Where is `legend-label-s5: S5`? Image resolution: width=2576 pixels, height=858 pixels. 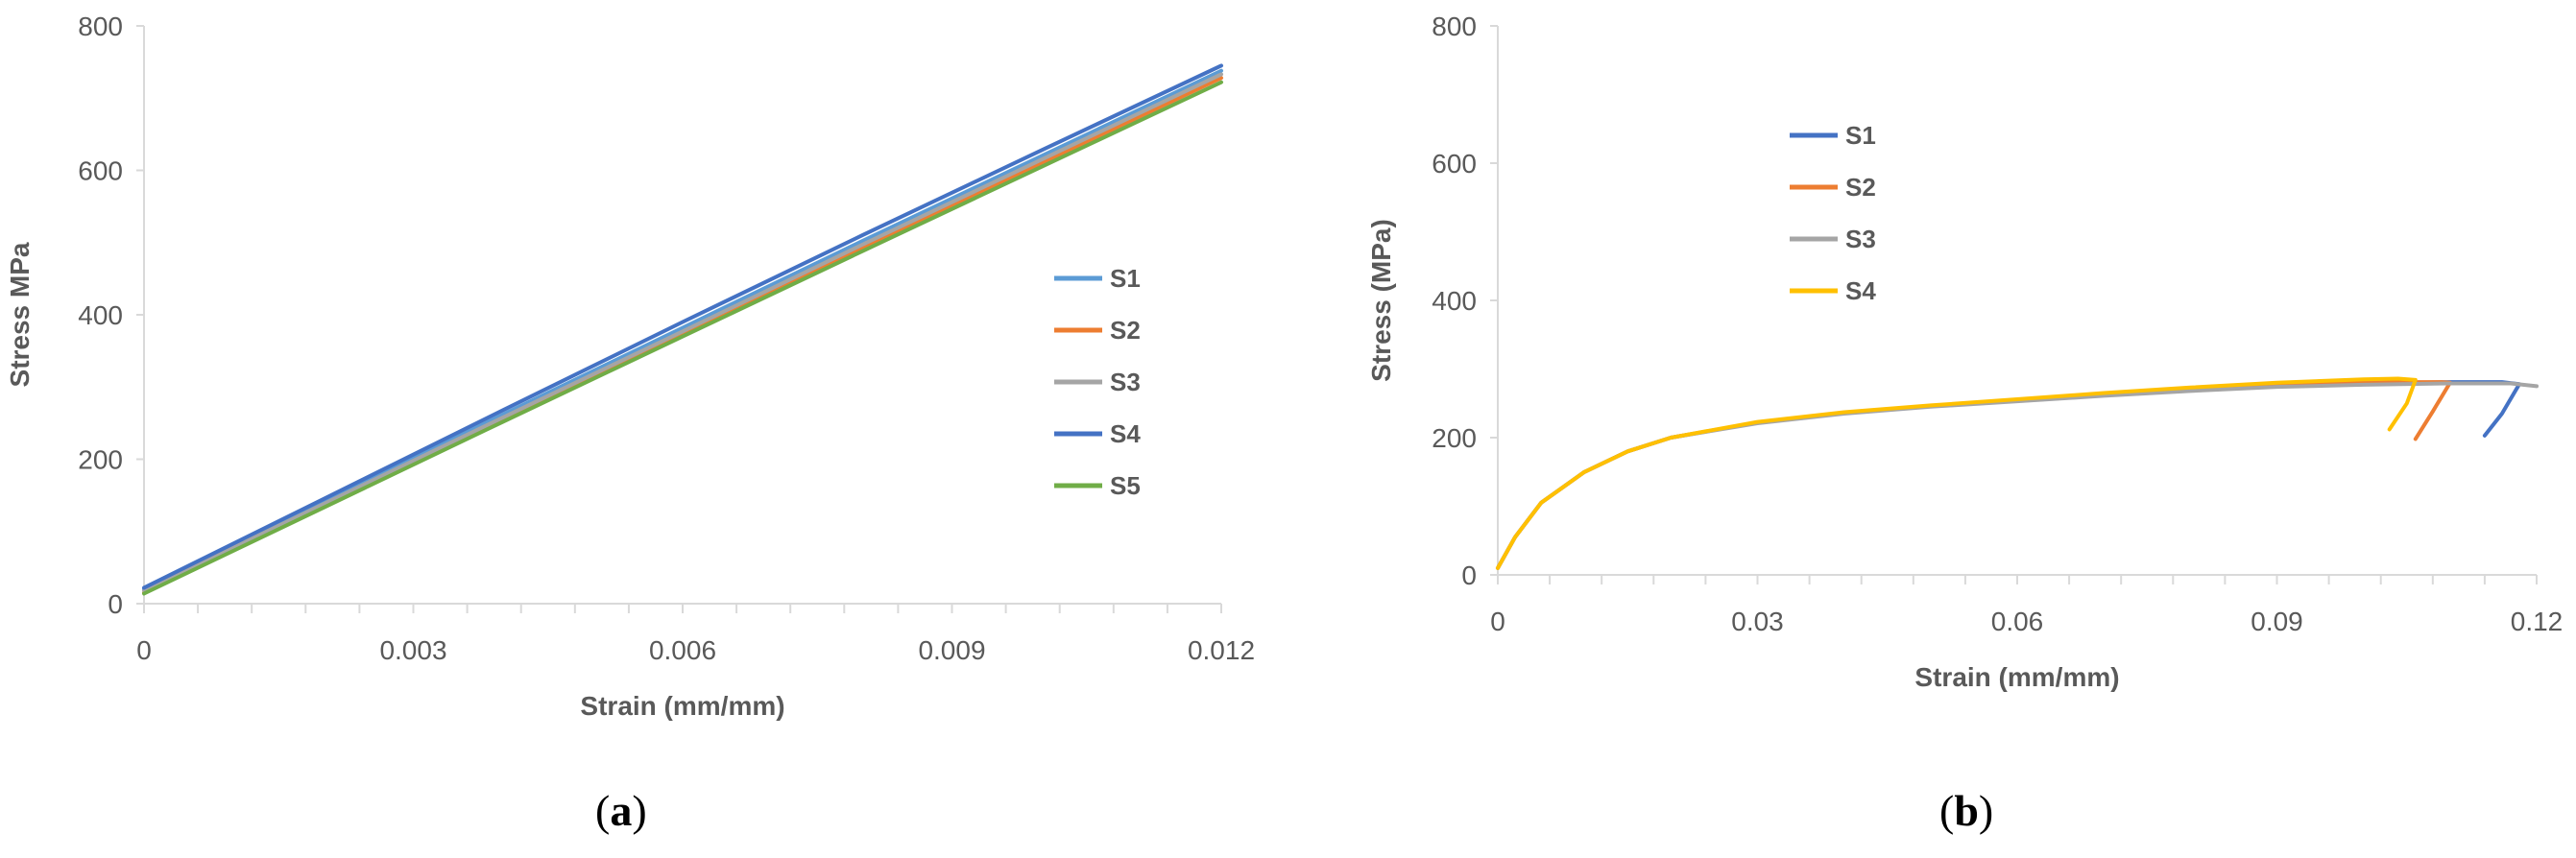
legend-label-s5: S5 is located at coordinates (1125, 485).